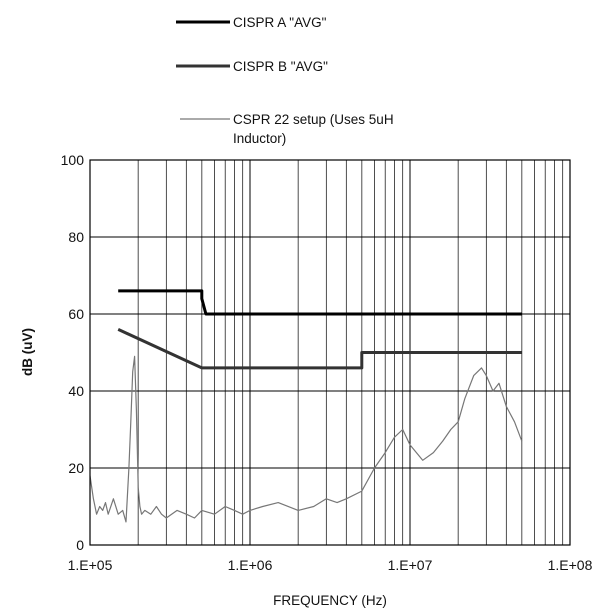 The width and height of the screenshot is (603, 616). Describe the element at coordinates (76, 314) in the screenshot. I see `y-tick-label: 60` at that location.